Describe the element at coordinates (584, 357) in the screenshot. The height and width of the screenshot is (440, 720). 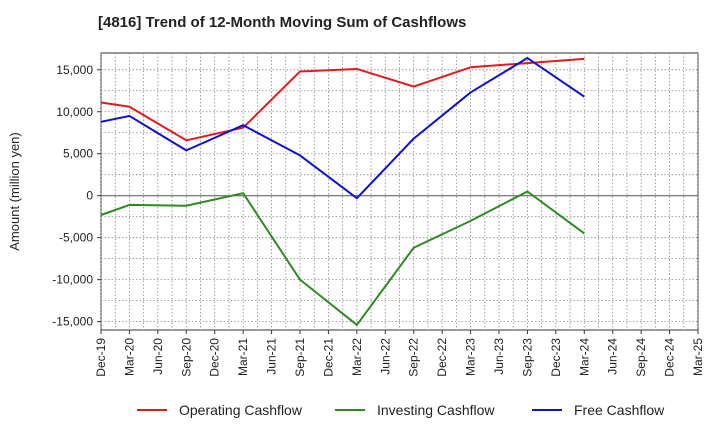
I see `x-tick-label: Mar-24` at that location.